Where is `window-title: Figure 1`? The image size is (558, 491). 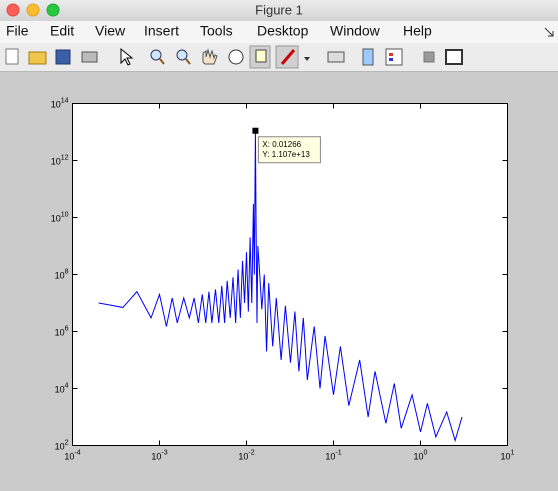
window-title: Figure 1 is located at coordinates (279, 9).